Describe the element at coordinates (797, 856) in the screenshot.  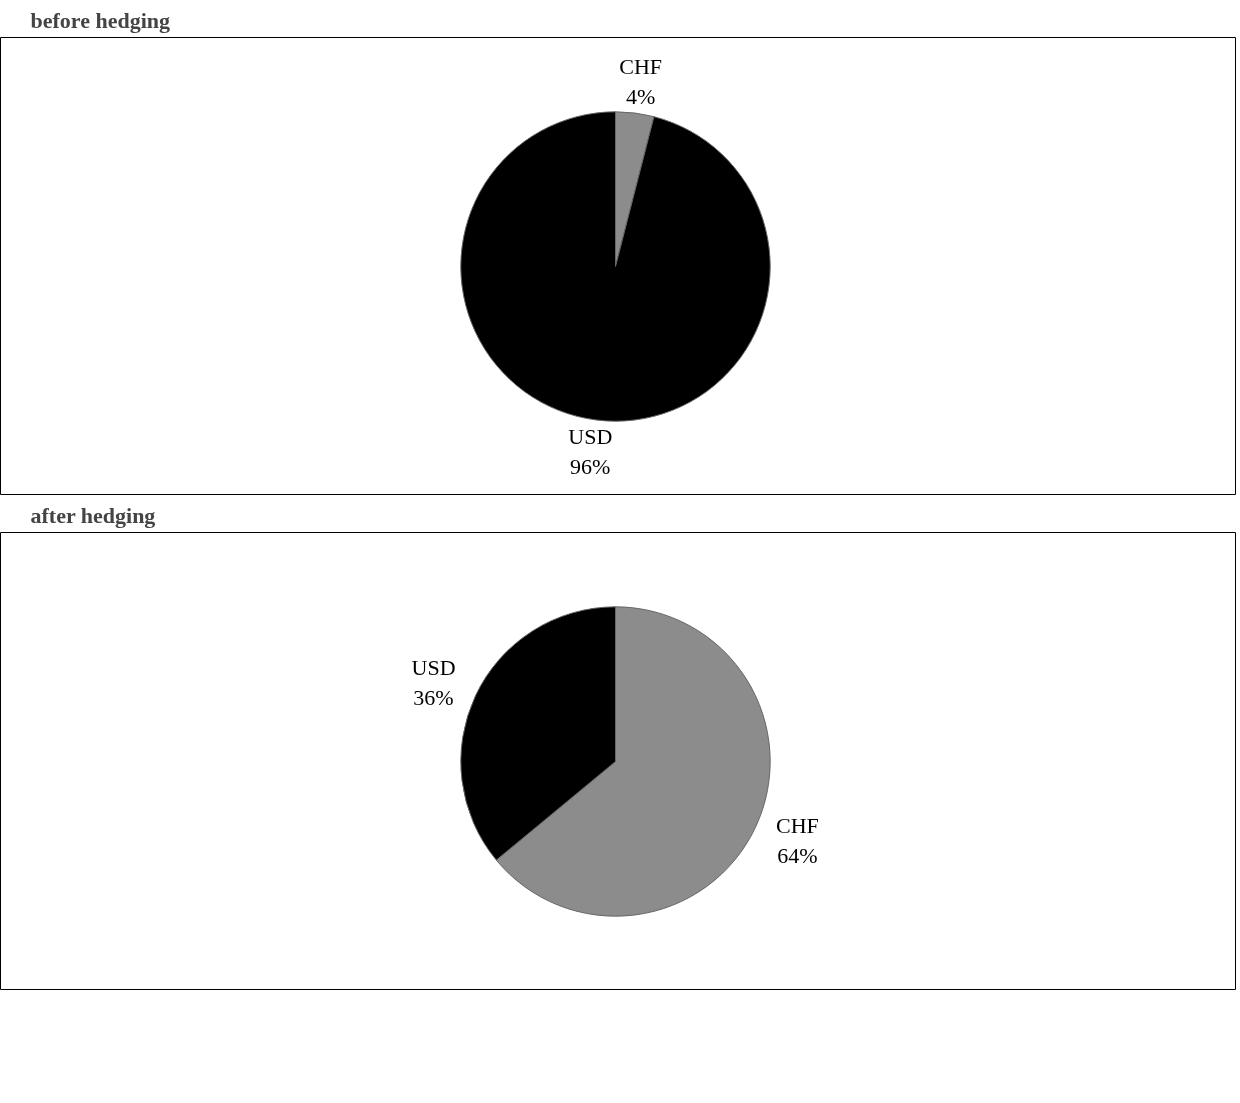
I see `data-label: 64%` at that location.